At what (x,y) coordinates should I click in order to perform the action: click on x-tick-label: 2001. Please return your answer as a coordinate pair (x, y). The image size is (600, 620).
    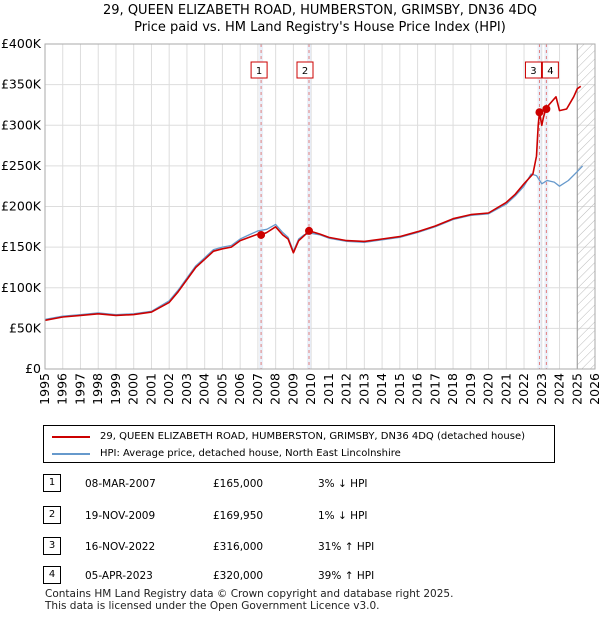
    Looking at the image, I should click on (150, 389).